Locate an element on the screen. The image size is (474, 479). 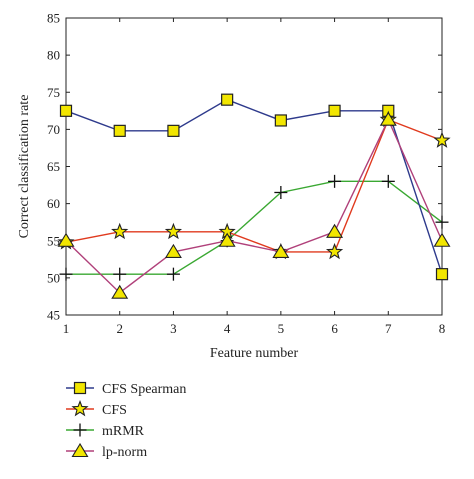
y-tick-label: 50 is located at coordinates (53, 277).